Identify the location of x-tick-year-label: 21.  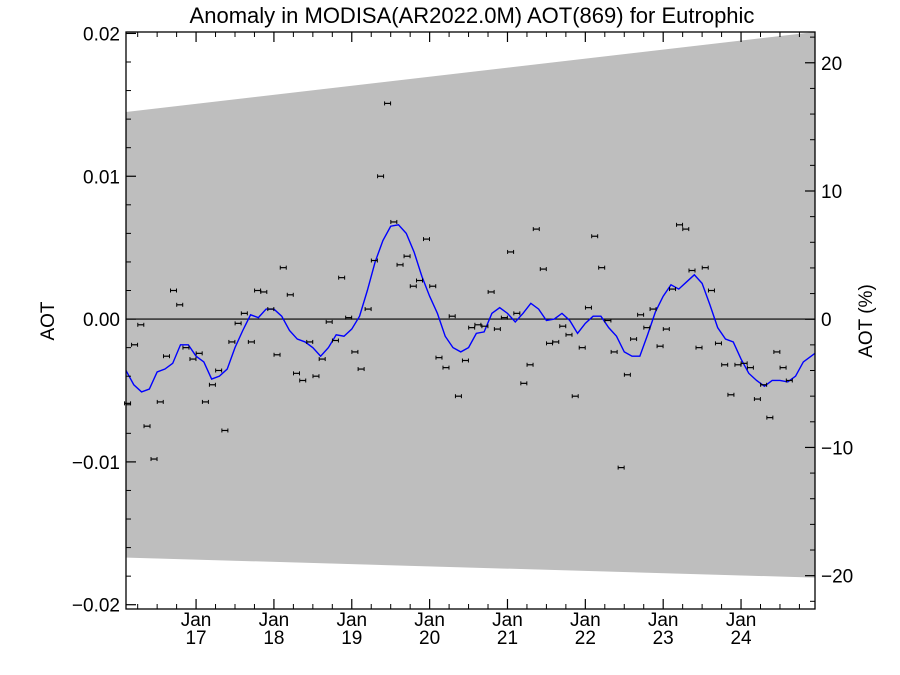
(507, 638).